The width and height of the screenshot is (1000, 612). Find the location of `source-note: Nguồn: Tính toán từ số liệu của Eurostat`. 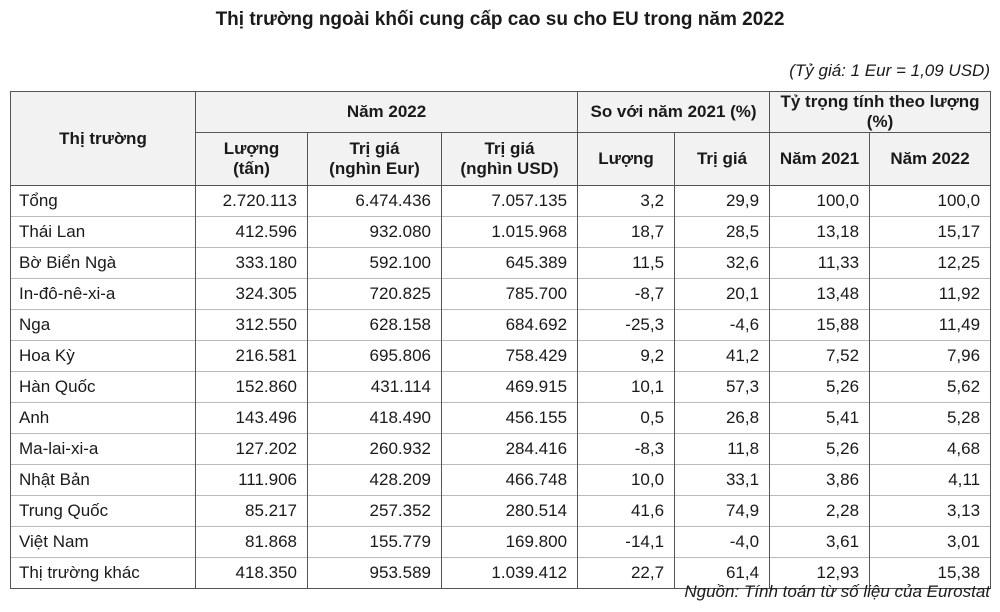

source-note: Nguồn: Tính toán từ số liệu của Eurostat is located at coordinates (837, 591).